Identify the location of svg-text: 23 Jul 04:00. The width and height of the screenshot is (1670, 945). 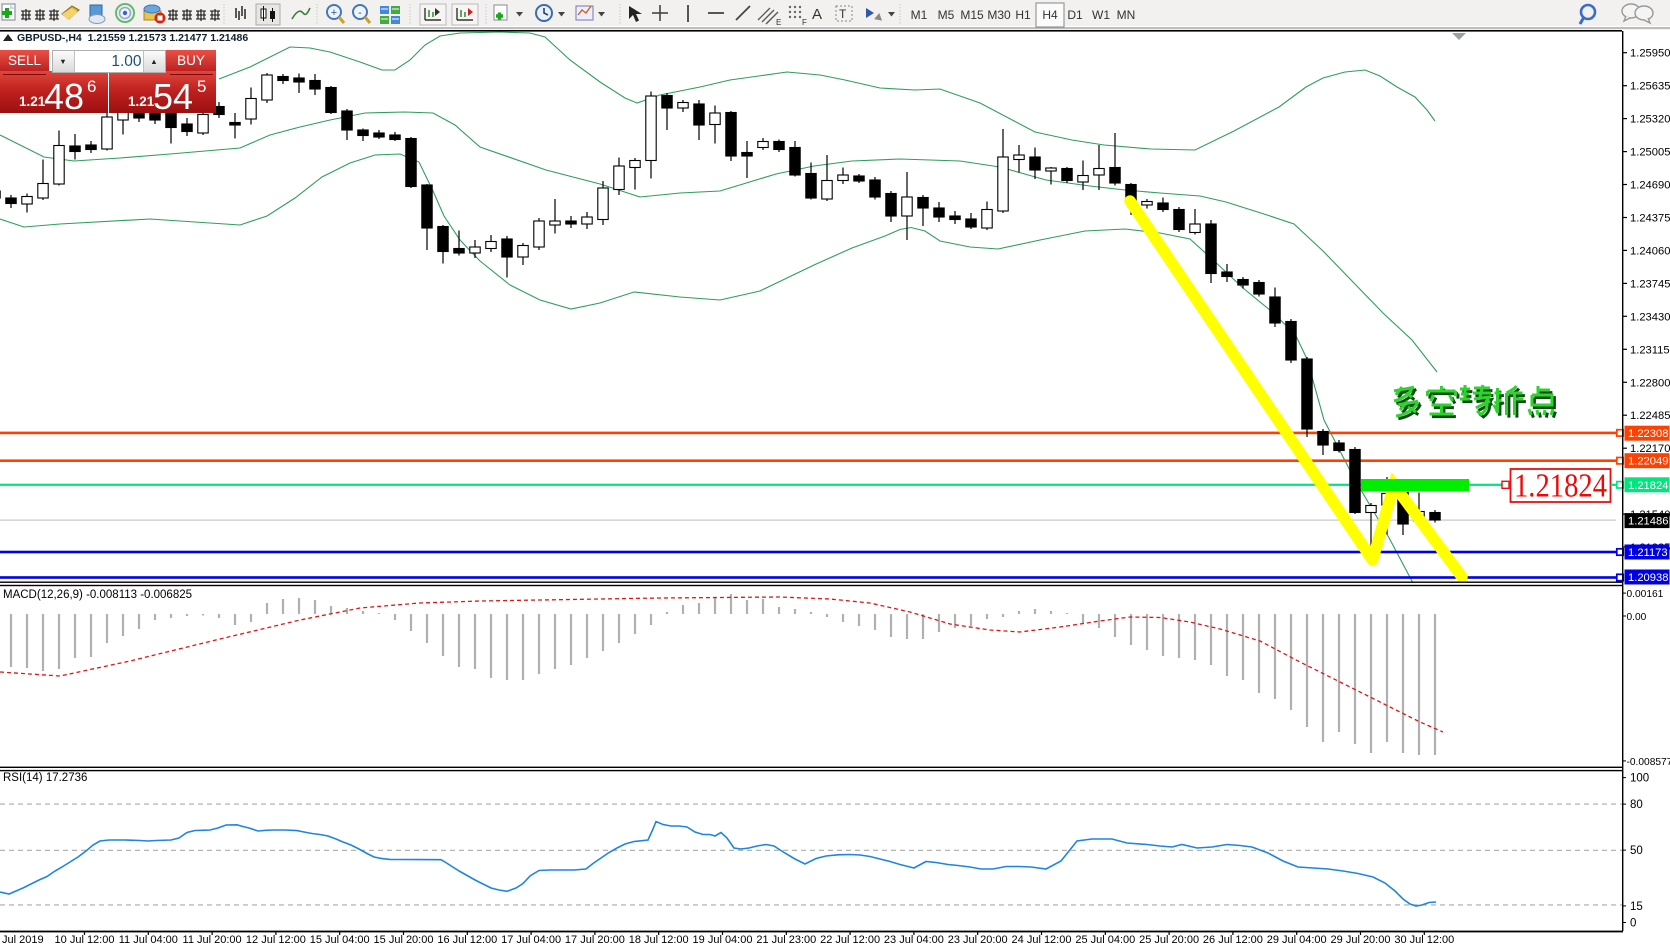
(914, 939).